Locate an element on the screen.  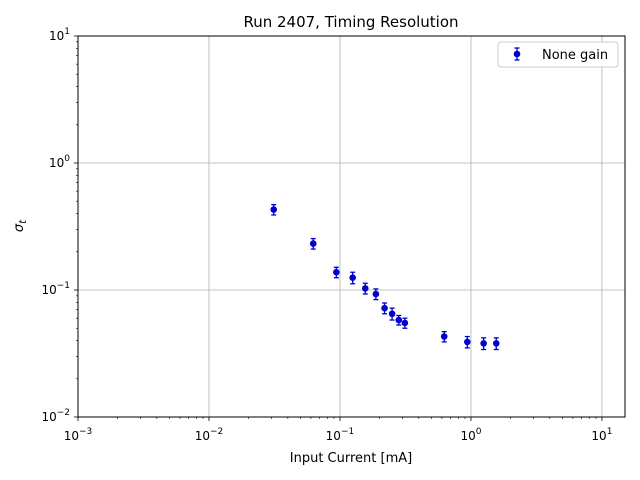
y-tick-label-exponent: 1 is located at coordinates (67, 32).